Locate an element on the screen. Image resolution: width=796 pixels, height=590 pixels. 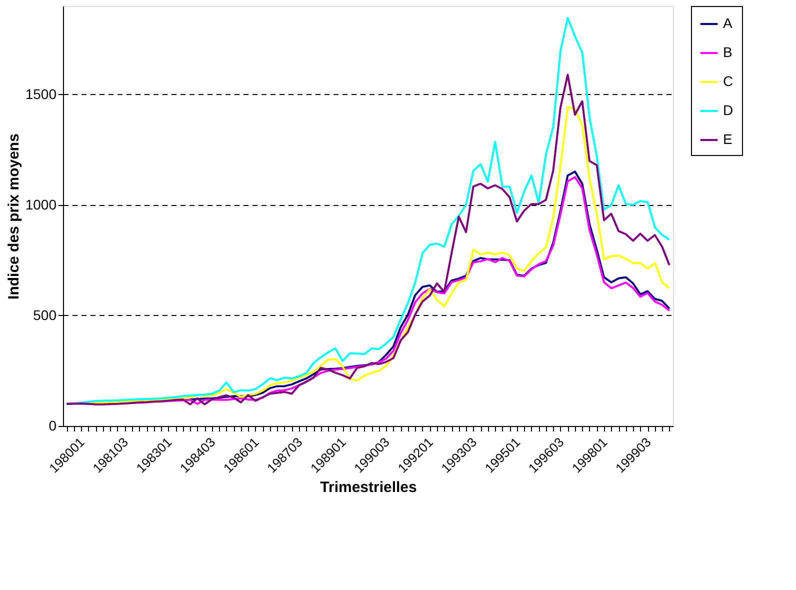
x-axis-title: Trimestrielles is located at coordinates (368, 487).